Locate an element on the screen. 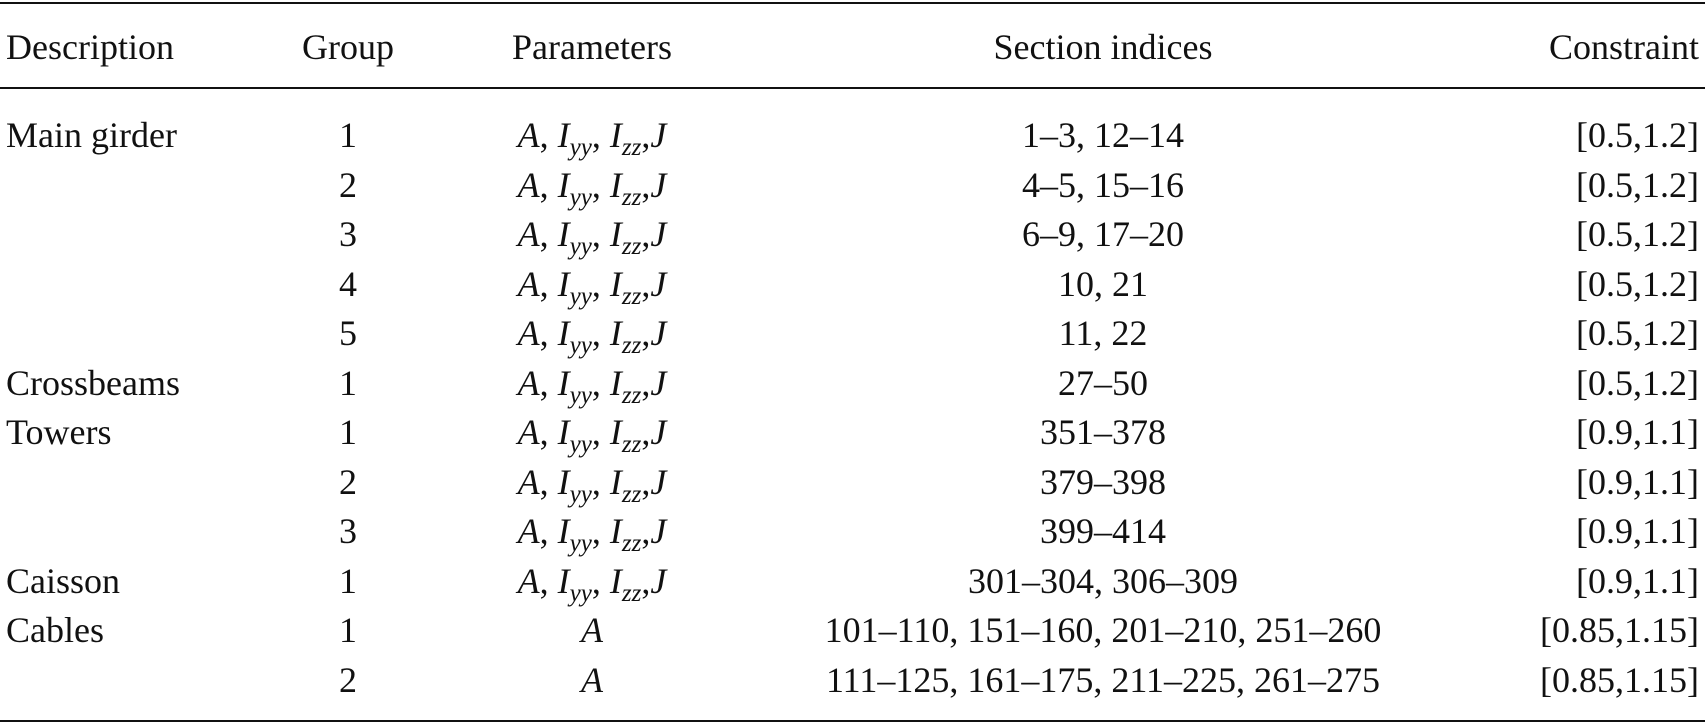  parameters-cell: A is located at coordinates (592, 630).